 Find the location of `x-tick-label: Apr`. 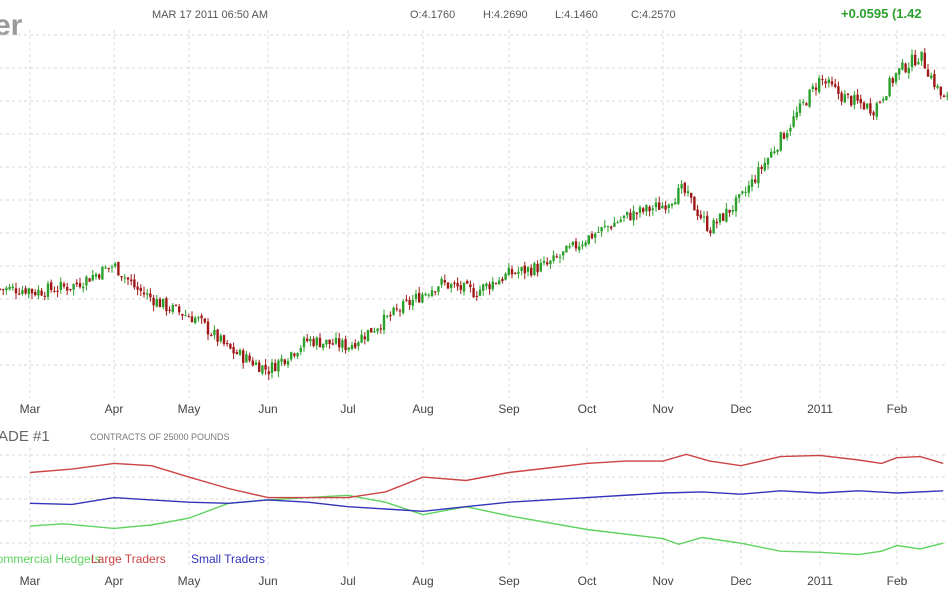

x-tick-label: Apr is located at coordinates (114, 581).